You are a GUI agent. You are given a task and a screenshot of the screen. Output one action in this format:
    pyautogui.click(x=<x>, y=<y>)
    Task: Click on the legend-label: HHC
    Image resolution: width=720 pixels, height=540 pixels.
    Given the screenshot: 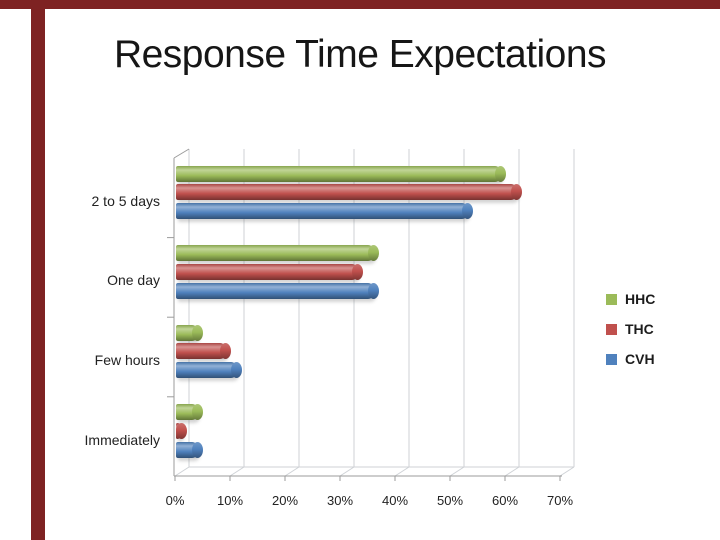 What is the action you would take?
    pyautogui.click(x=640, y=299)
    